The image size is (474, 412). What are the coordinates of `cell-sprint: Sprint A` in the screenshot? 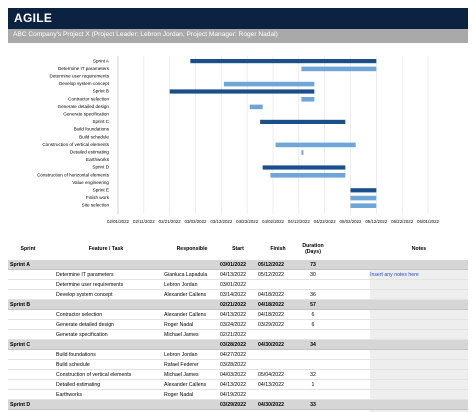 It's located at (20, 265).